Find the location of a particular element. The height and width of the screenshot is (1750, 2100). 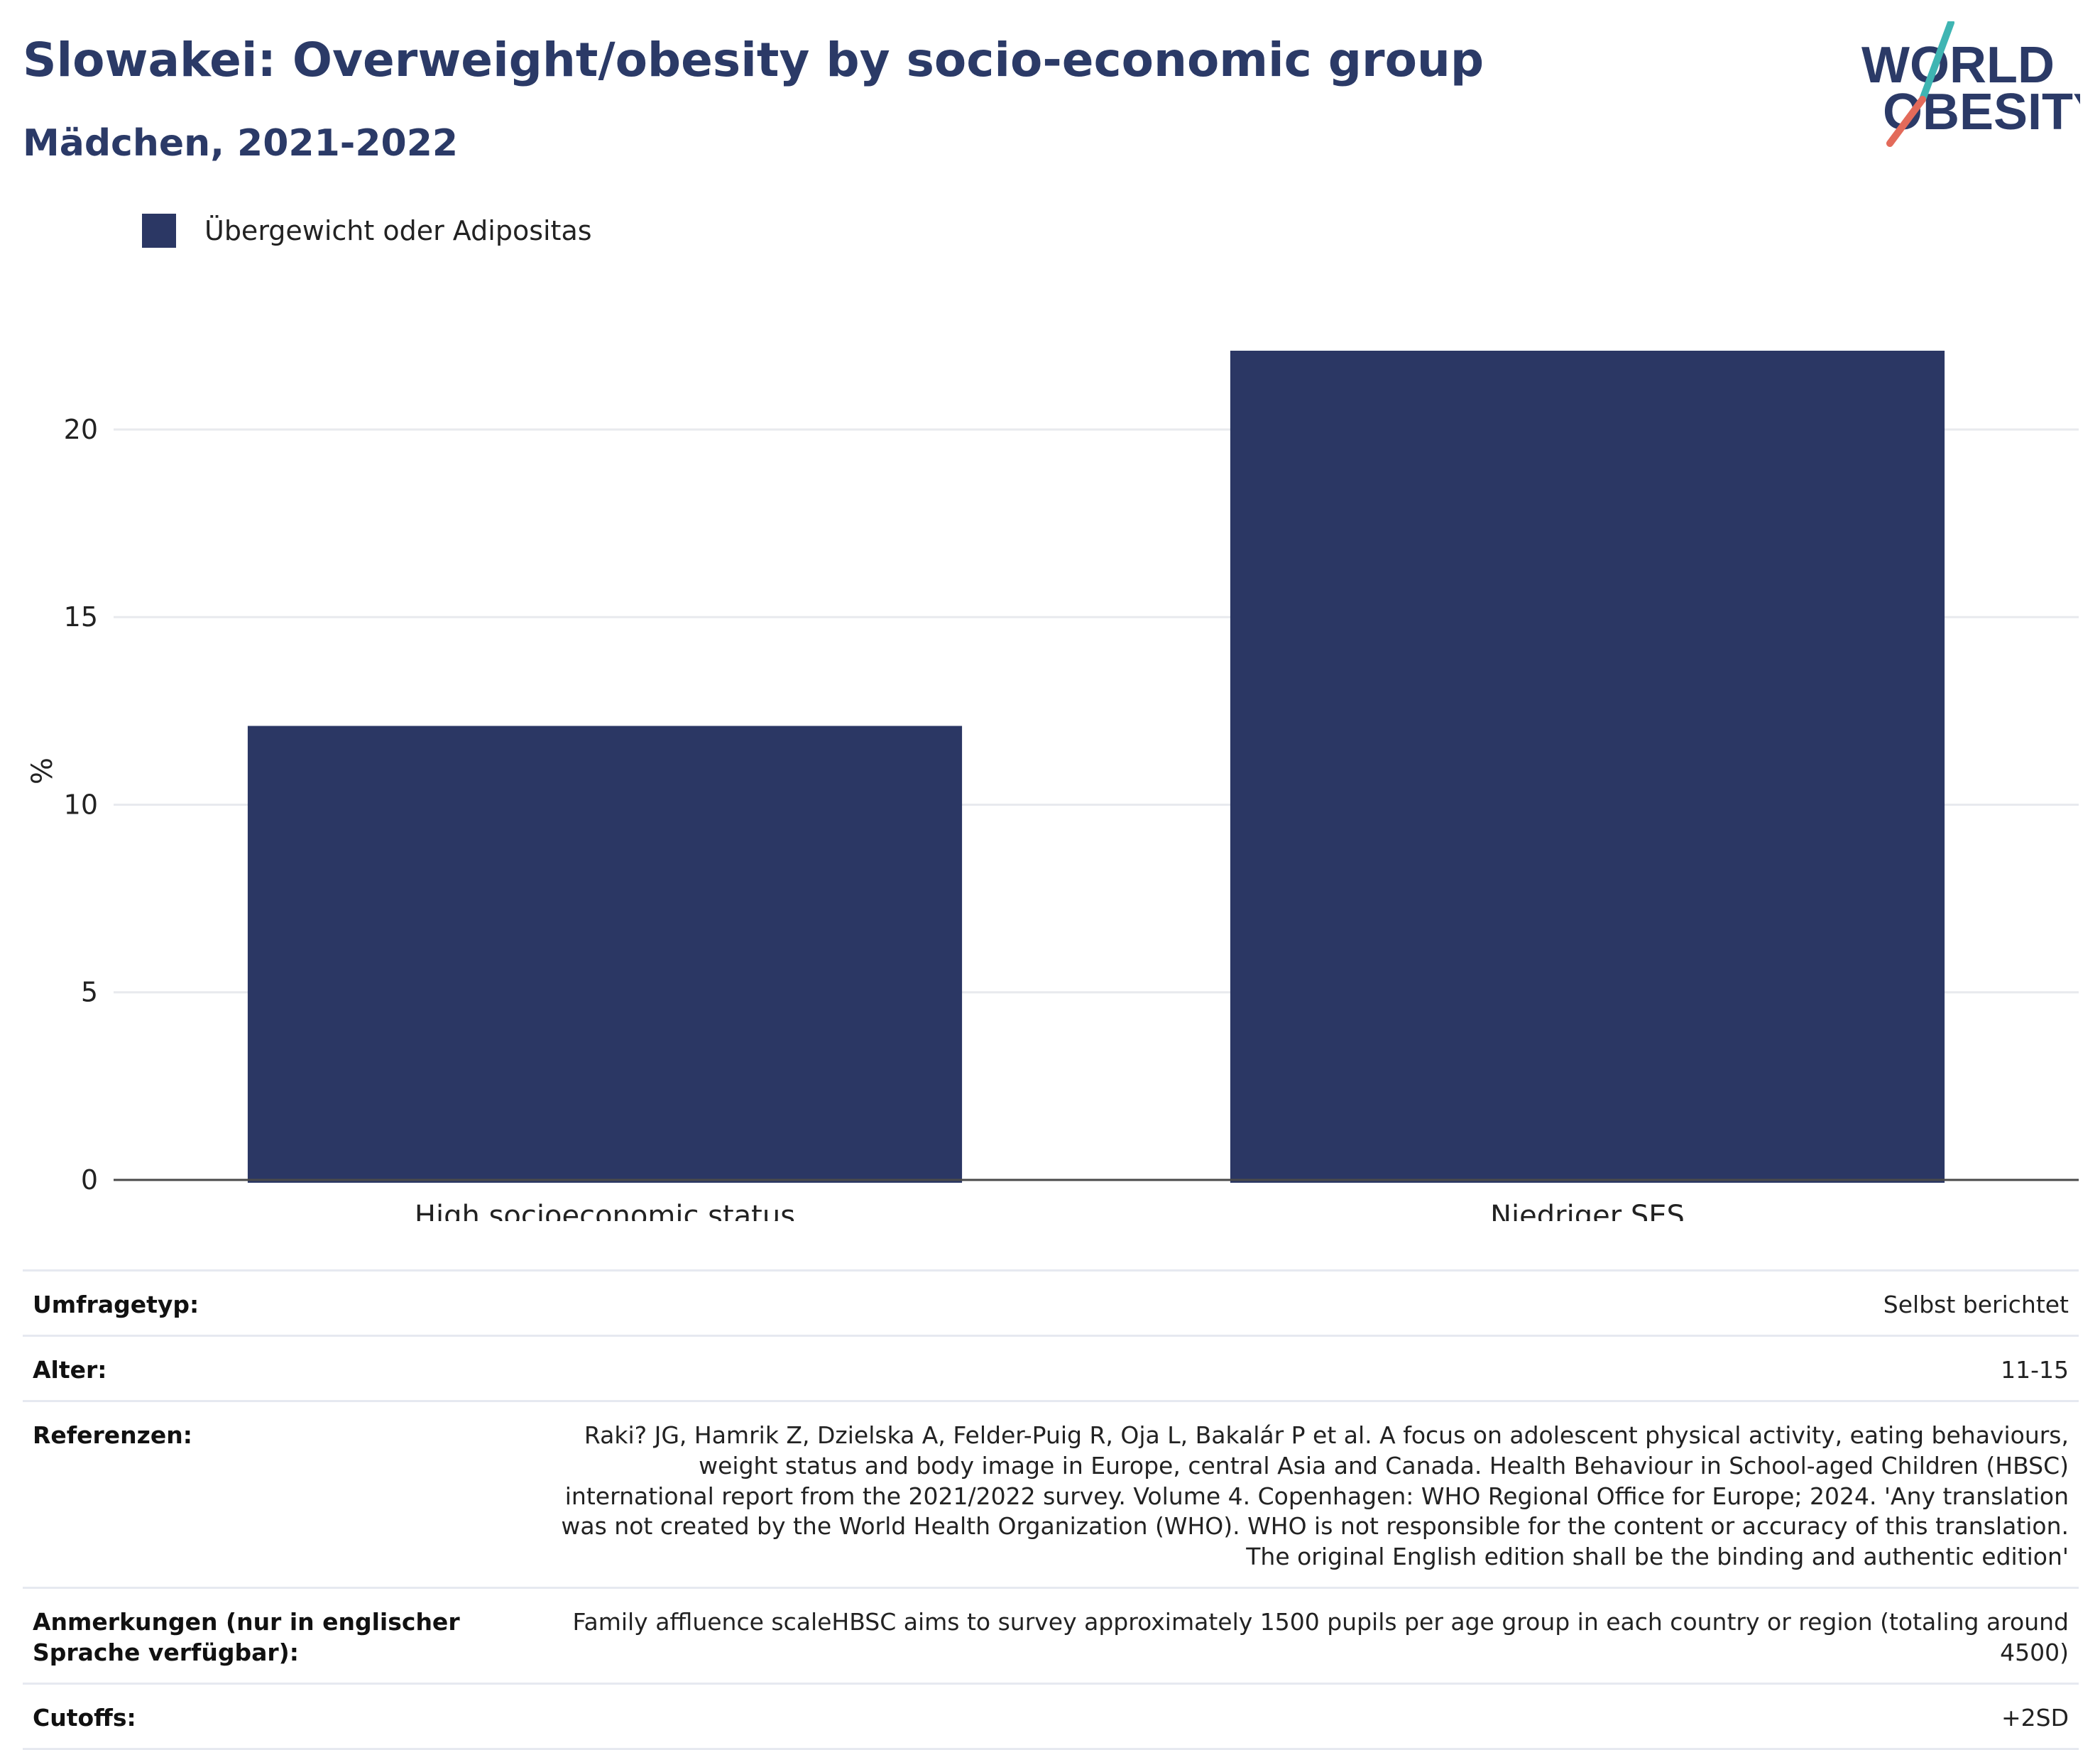

x-tick-label: High socioeconomic status is located at coordinates (605, 1210).